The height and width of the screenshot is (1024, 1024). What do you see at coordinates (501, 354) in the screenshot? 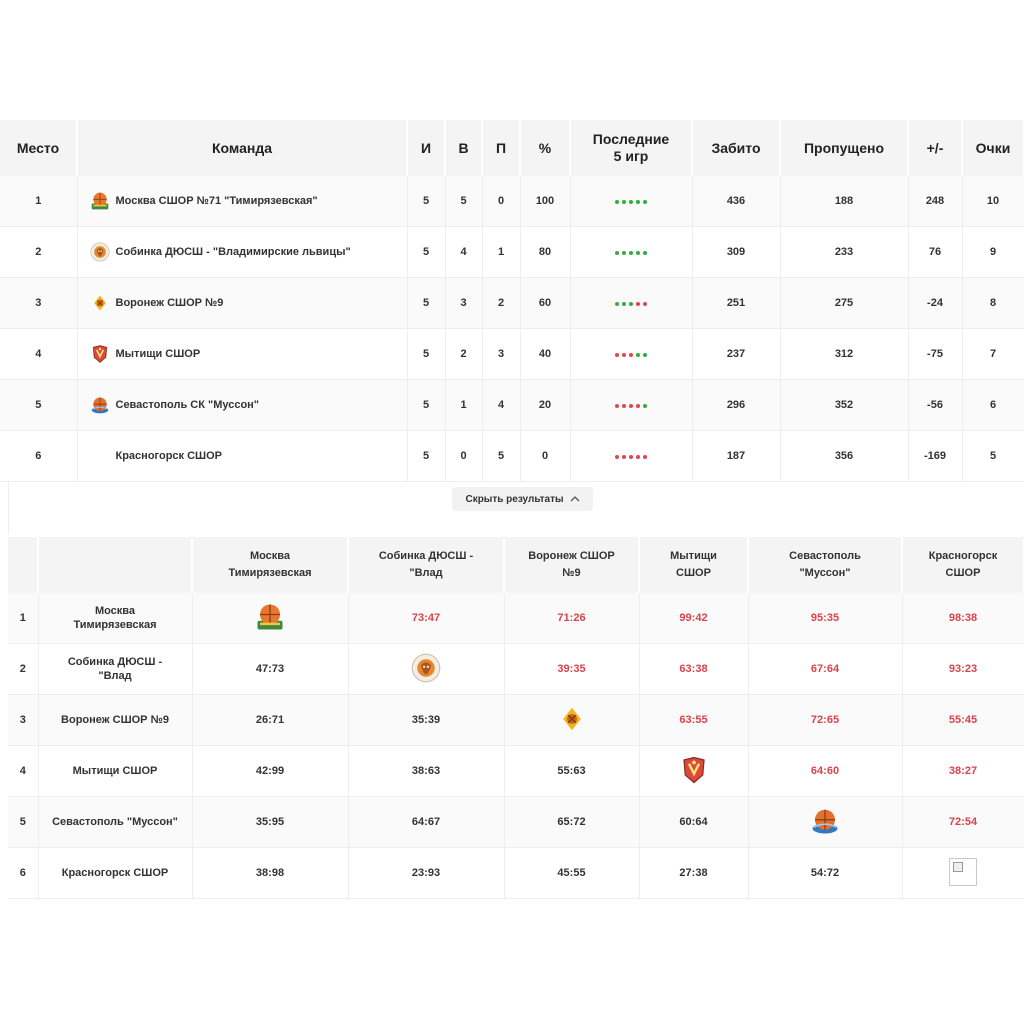
I see `losses-cell: 3` at bounding box center [501, 354].